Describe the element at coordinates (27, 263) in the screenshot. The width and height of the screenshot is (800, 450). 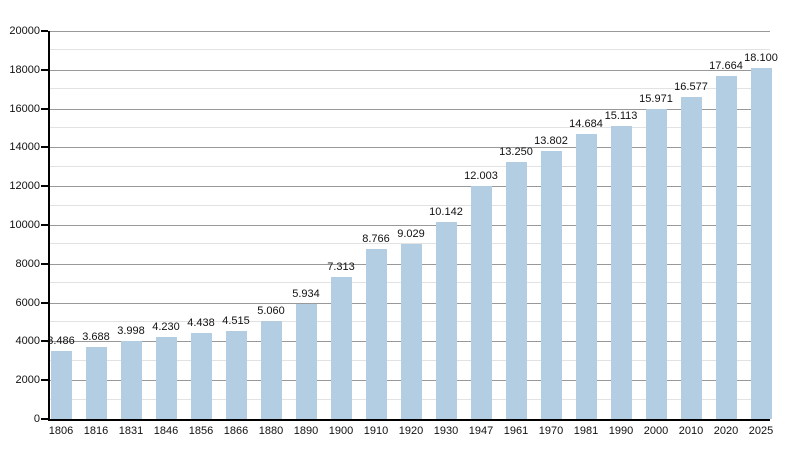
I see `y-tick-label: 8000` at that location.